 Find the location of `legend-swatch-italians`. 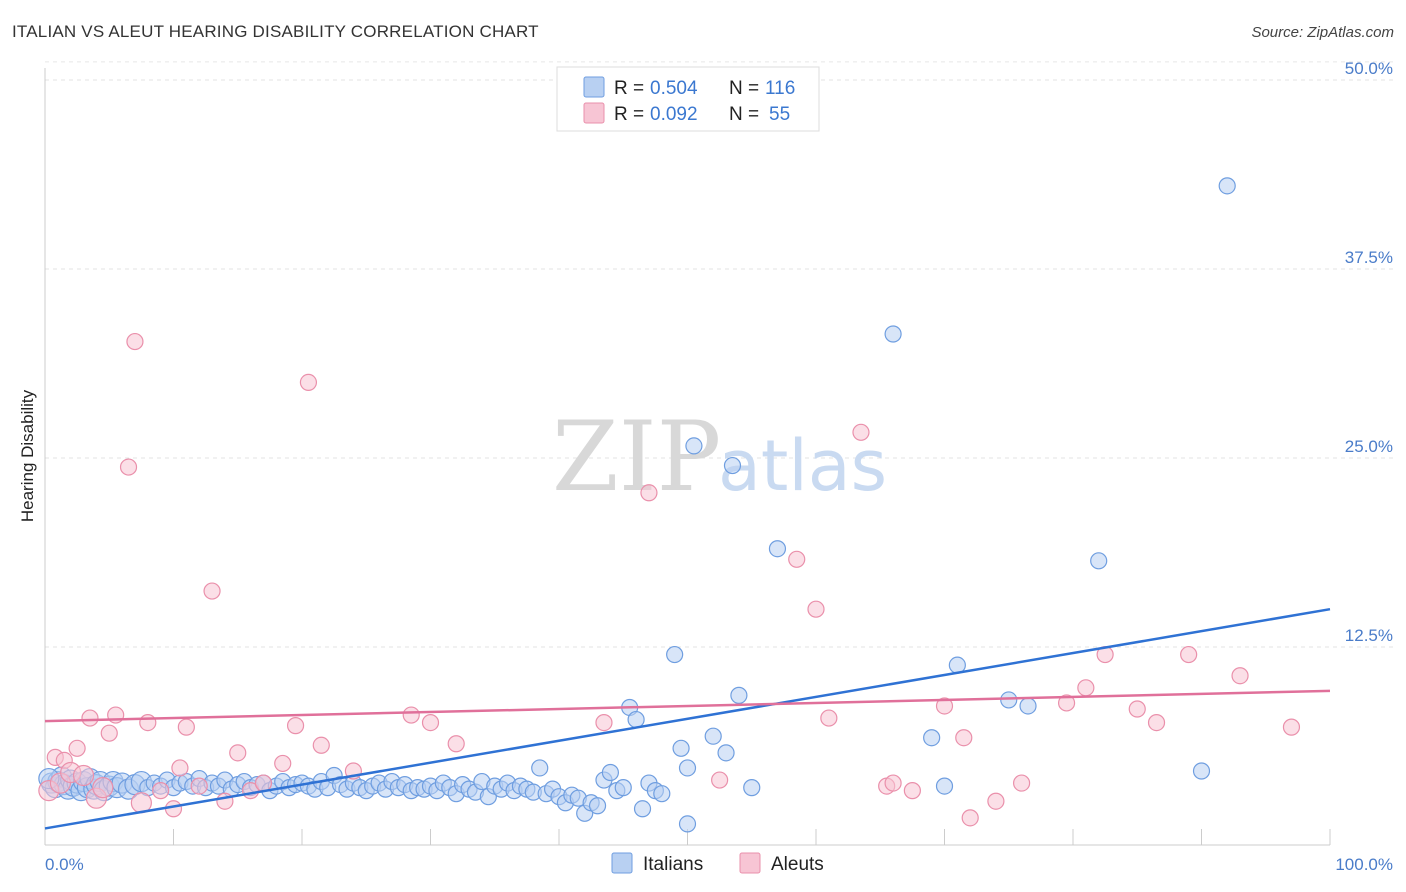

legend-swatch-italians is located at coordinates (594, 87).